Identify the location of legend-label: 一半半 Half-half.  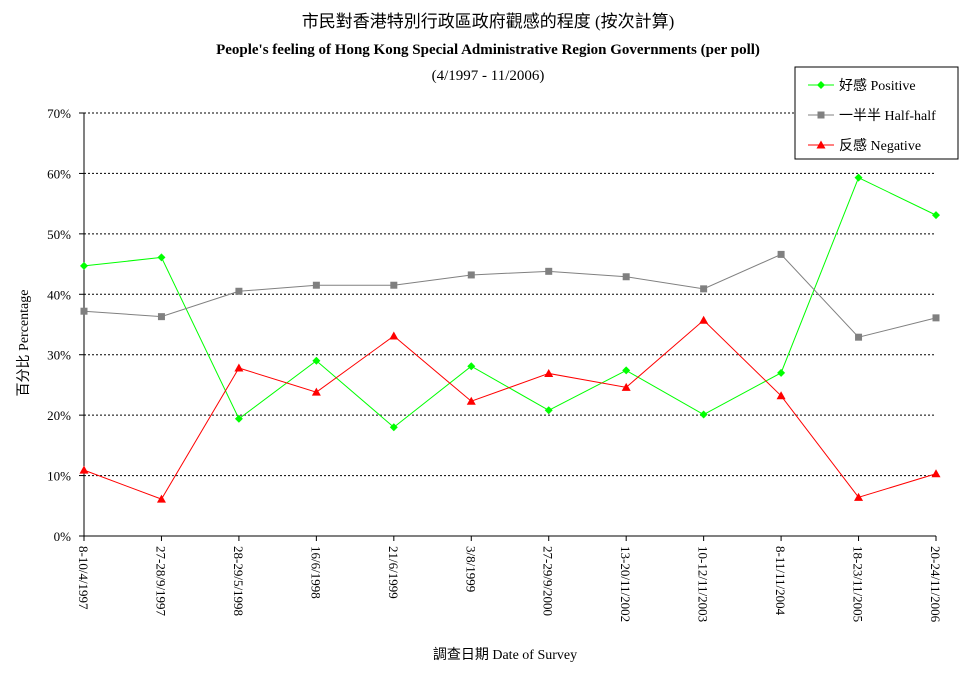
(887, 116).